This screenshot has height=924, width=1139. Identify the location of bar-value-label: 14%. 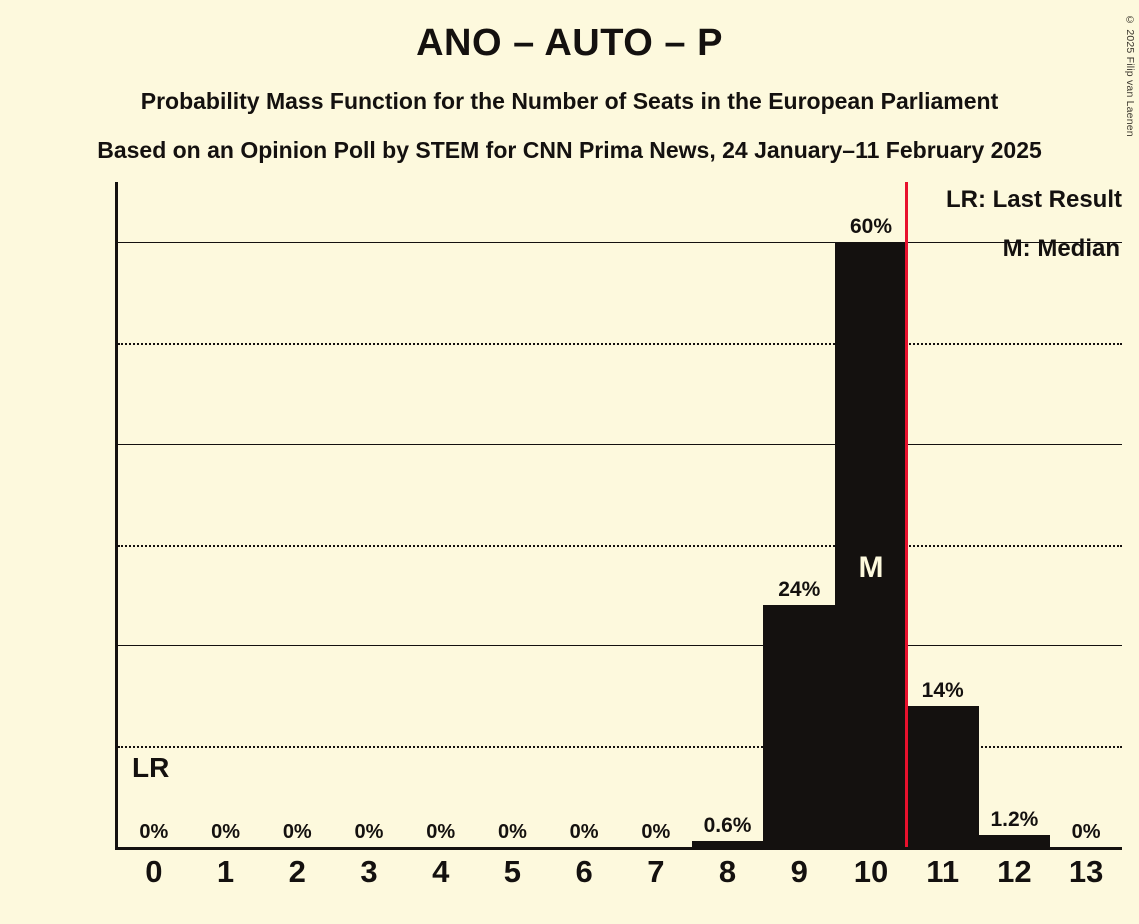
(942, 690).